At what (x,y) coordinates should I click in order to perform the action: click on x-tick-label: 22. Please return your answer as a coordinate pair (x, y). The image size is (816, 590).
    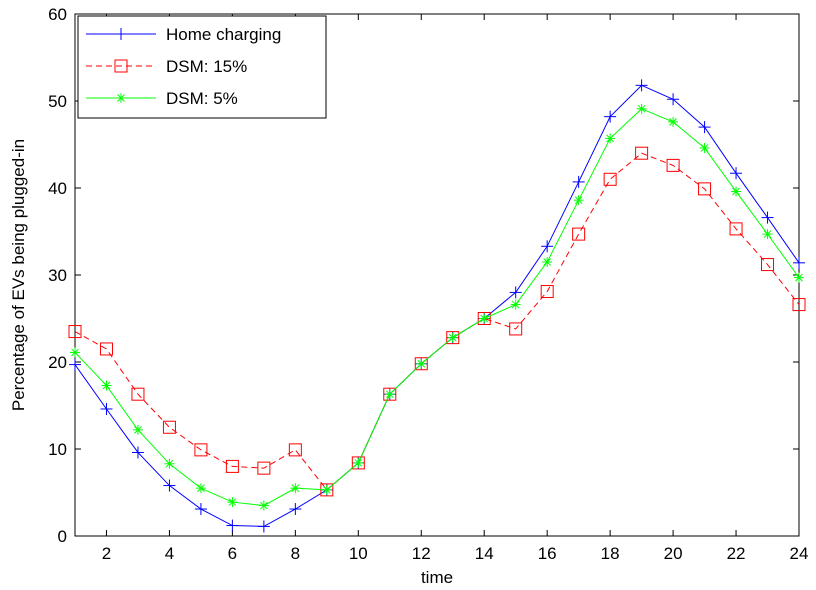
    Looking at the image, I should click on (736, 553).